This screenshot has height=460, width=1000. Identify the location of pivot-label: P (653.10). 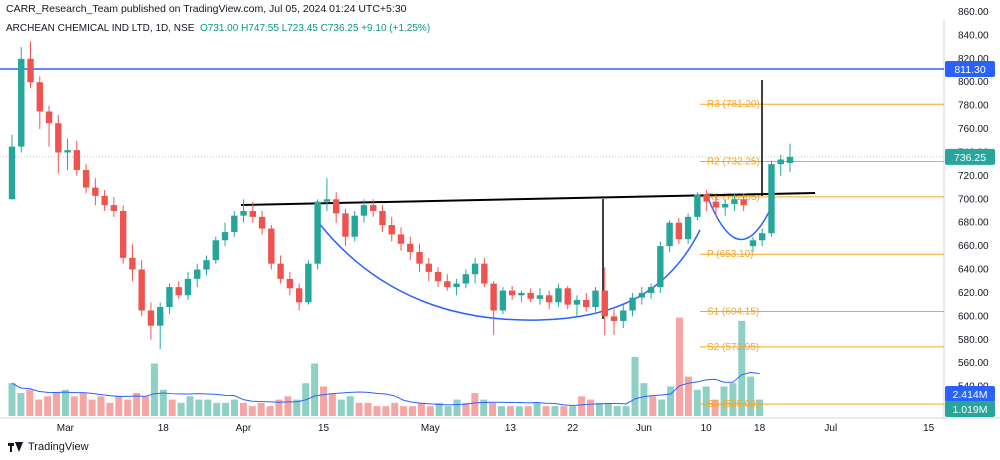
(730, 254).